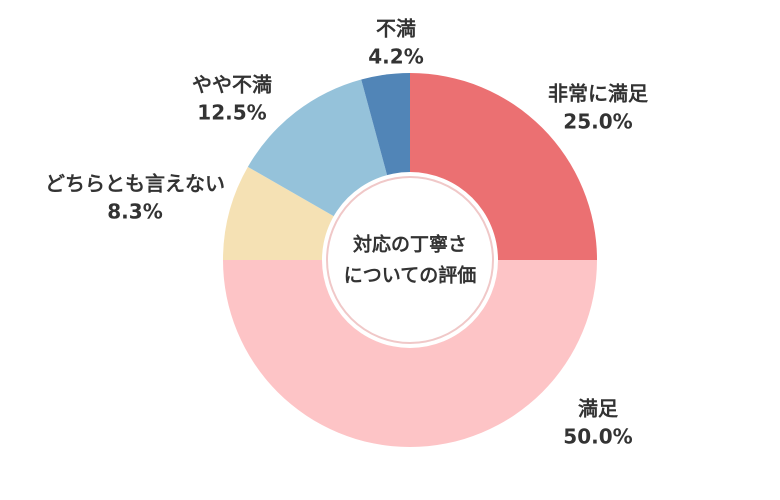  I want to click on slice-label: 不満, so click(396, 29).